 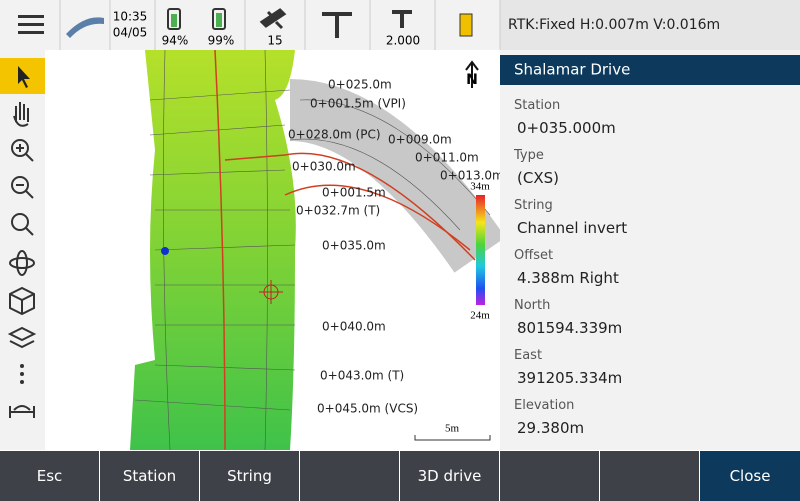 I want to click on scale-label: 5m, so click(x=452, y=429).